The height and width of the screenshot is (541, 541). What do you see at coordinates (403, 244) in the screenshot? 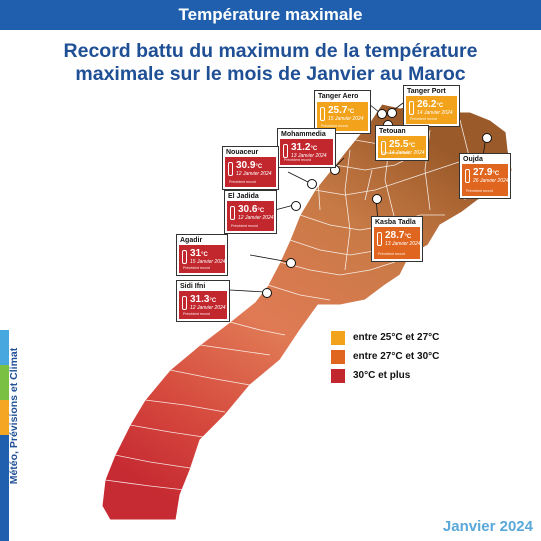
I see `station-date: 13 Janvier 2024` at bounding box center [403, 244].